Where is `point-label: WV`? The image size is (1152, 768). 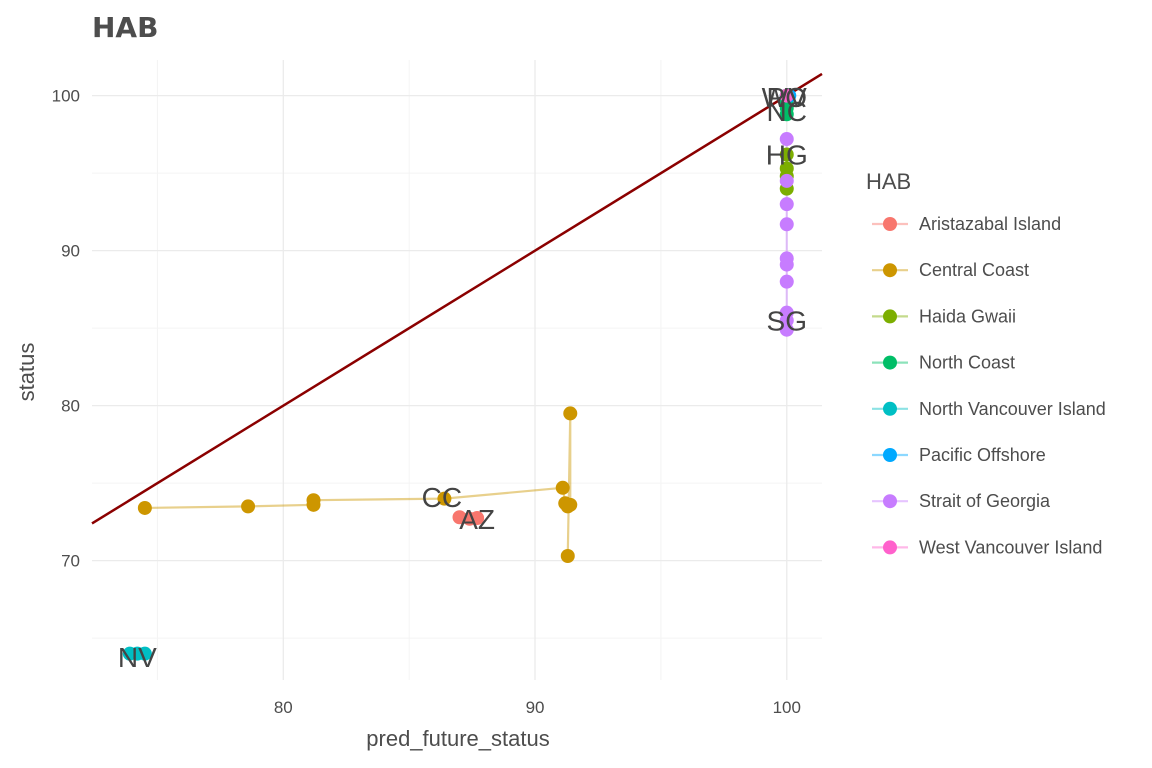 point-label: WV is located at coordinates (784, 97).